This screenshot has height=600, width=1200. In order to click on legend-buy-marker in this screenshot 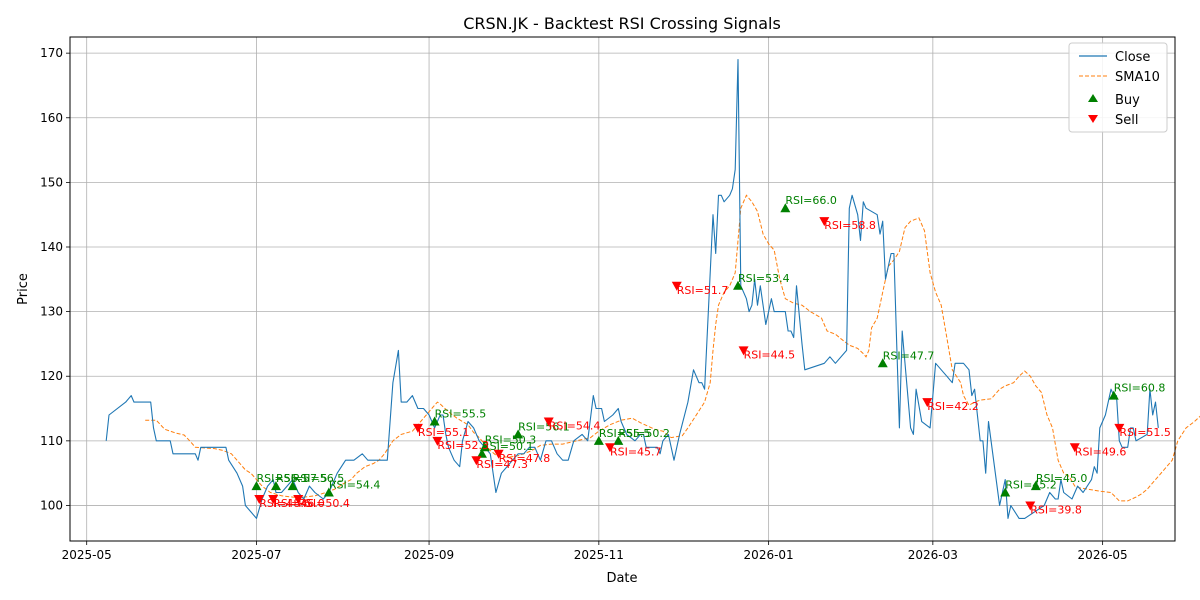, I will do `click(1093, 98)`.